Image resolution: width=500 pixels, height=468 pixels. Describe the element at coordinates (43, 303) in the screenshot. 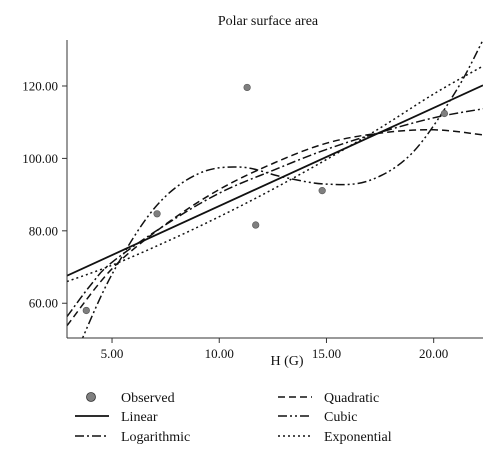

I see `y-tick-label: 60.00` at that location.